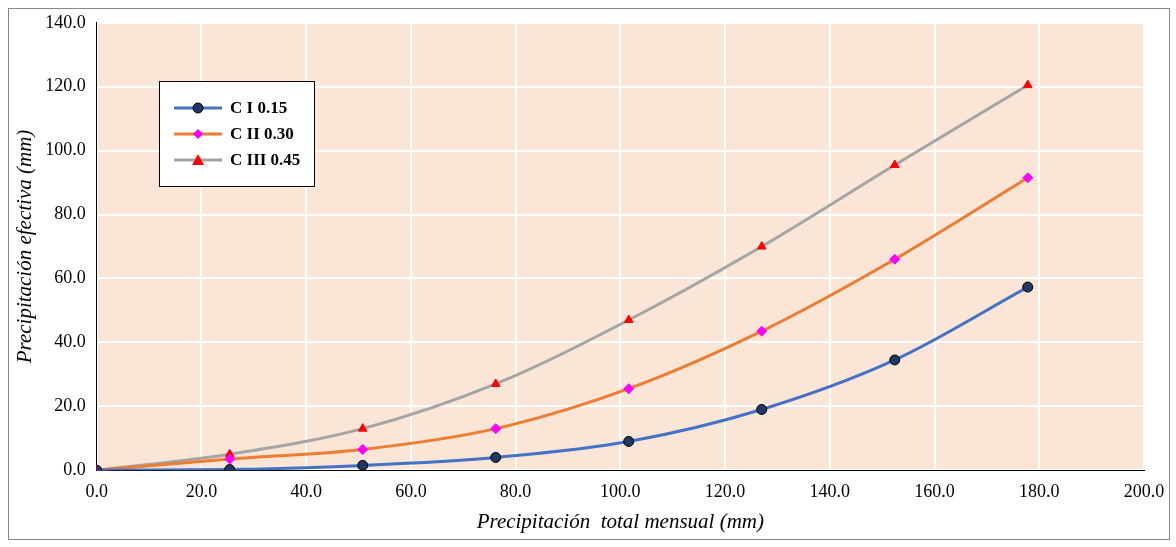 The height and width of the screenshot is (547, 1176). I want to click on x-tick-label: 60.0, so click(411, 490).